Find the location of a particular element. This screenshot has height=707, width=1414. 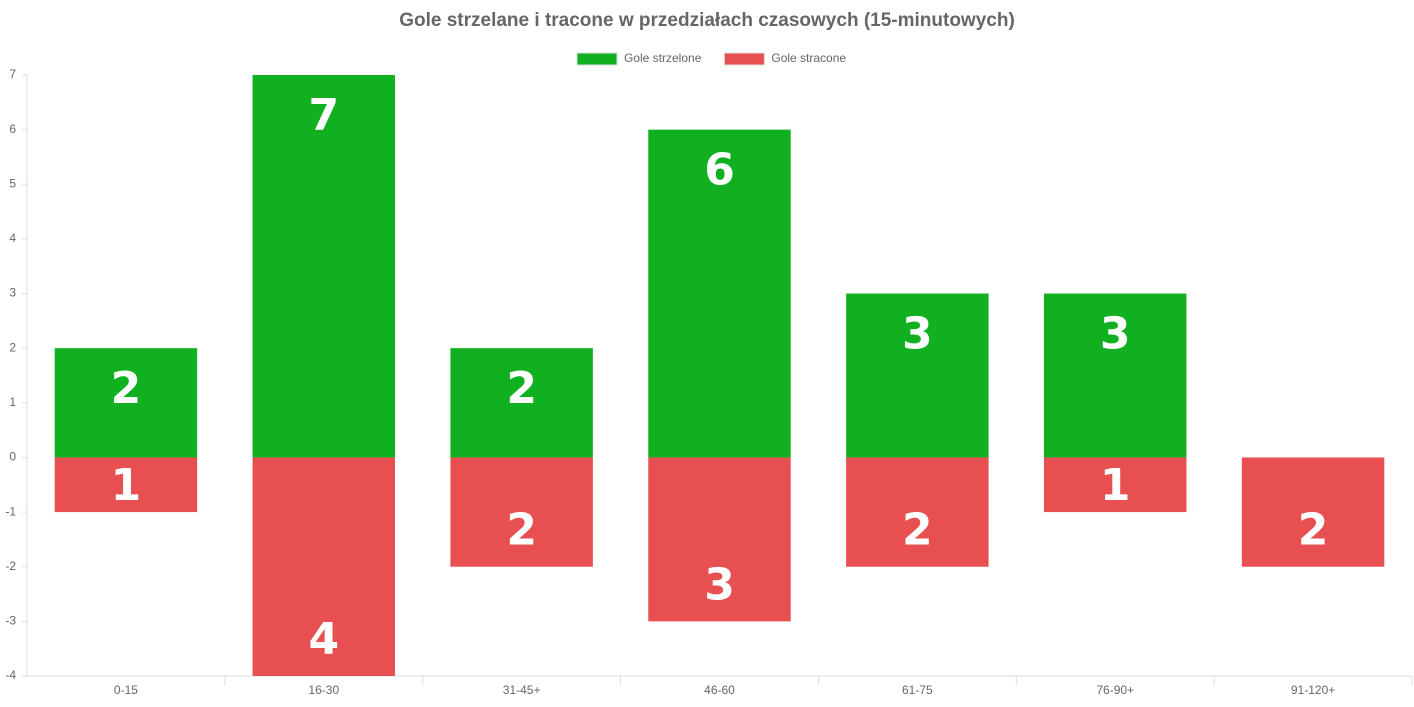

y-tick-label: -2 is located at coordinates (10, 566).